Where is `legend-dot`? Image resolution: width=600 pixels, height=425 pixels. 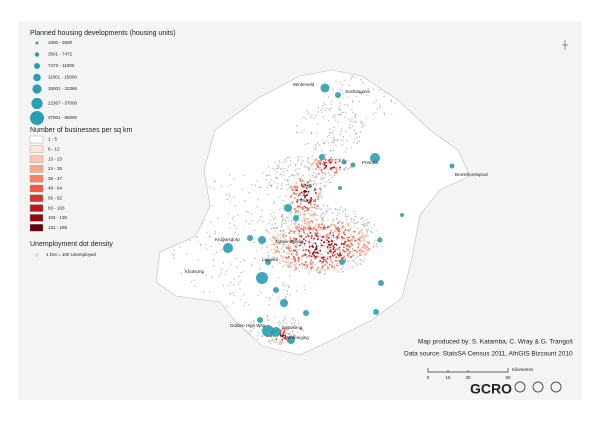
legend-dot is located at coordinates (37, 255).